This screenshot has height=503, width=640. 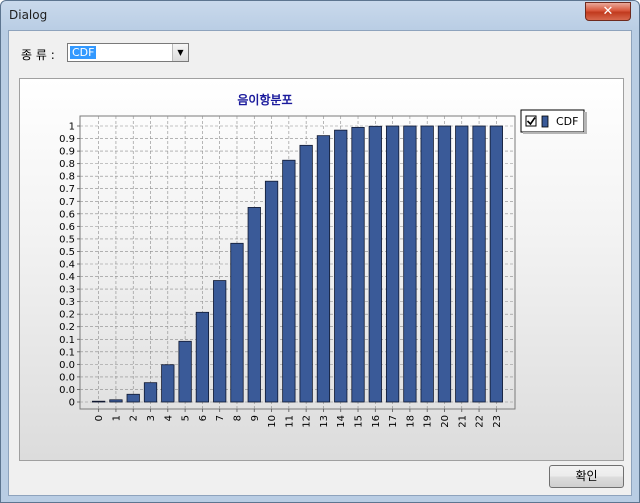 What do you see at coordinates (134, 418) in the screenshot?
I see `x-tick-label: 2` at bounding box center [134, 418].